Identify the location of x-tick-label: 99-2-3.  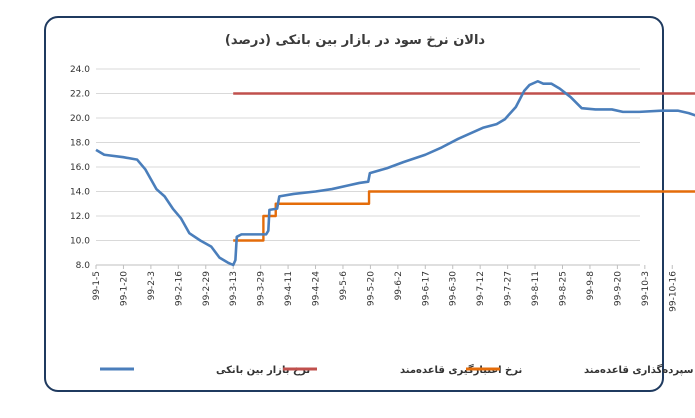
(152, 285).